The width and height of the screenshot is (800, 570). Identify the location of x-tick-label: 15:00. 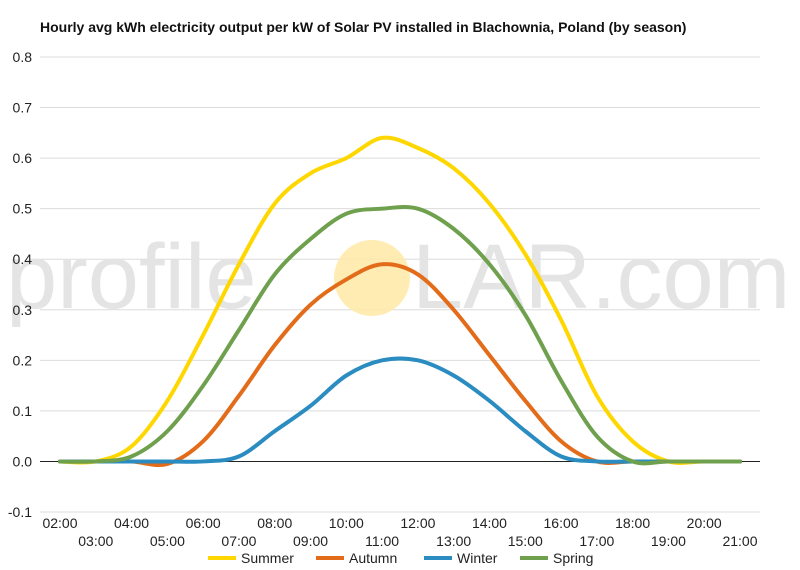
(525, 541).